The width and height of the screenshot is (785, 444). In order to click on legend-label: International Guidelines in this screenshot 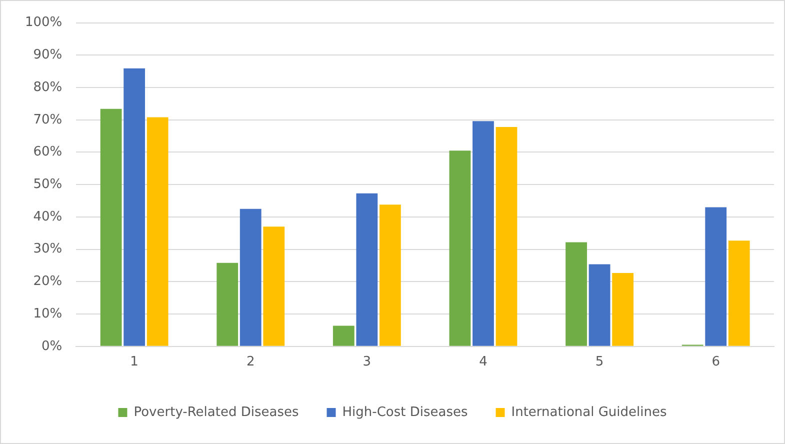, I will do `click(589, 412)`.